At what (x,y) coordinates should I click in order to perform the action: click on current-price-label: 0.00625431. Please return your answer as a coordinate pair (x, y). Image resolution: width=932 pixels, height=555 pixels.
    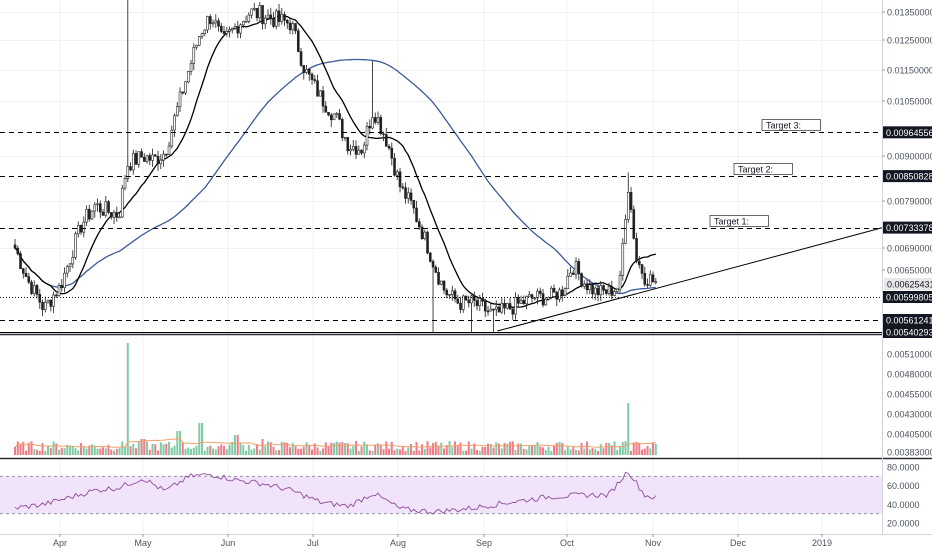
    Looking at the image, I should click on (909, 285).